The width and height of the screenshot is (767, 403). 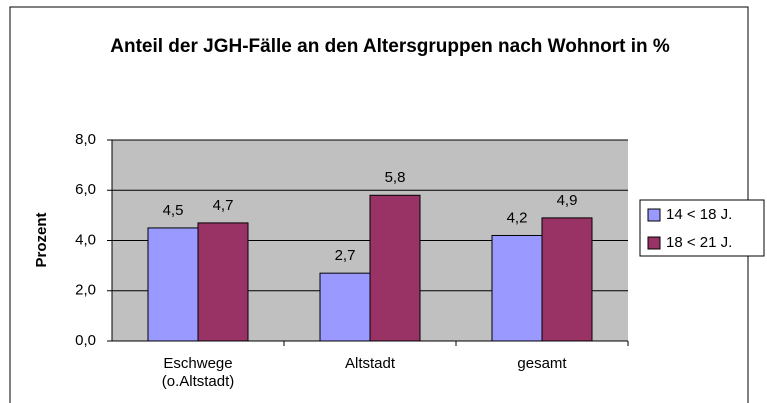 I want to click on y-tick-label: 8,0, so click(x=85, y=139).